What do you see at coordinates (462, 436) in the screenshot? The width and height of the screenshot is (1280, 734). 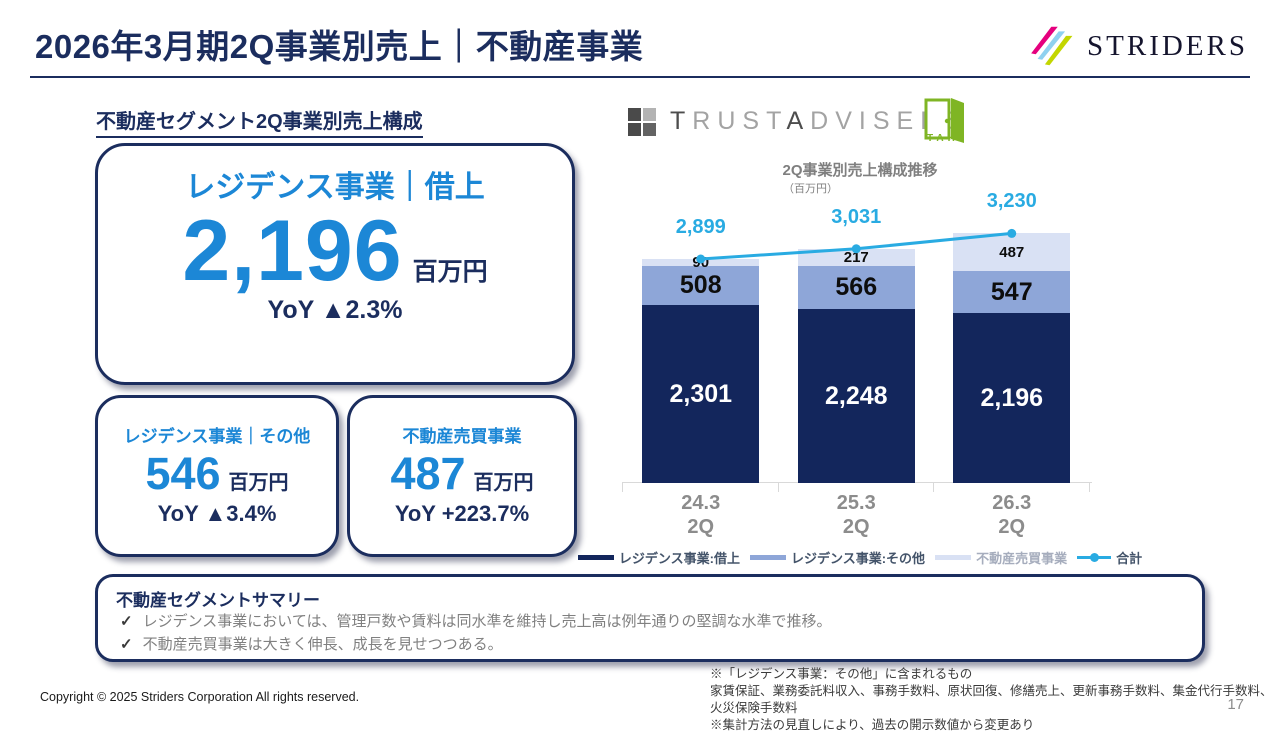 I see `kpi-label: 不動産売買事業` at bounding box center [462, 436].